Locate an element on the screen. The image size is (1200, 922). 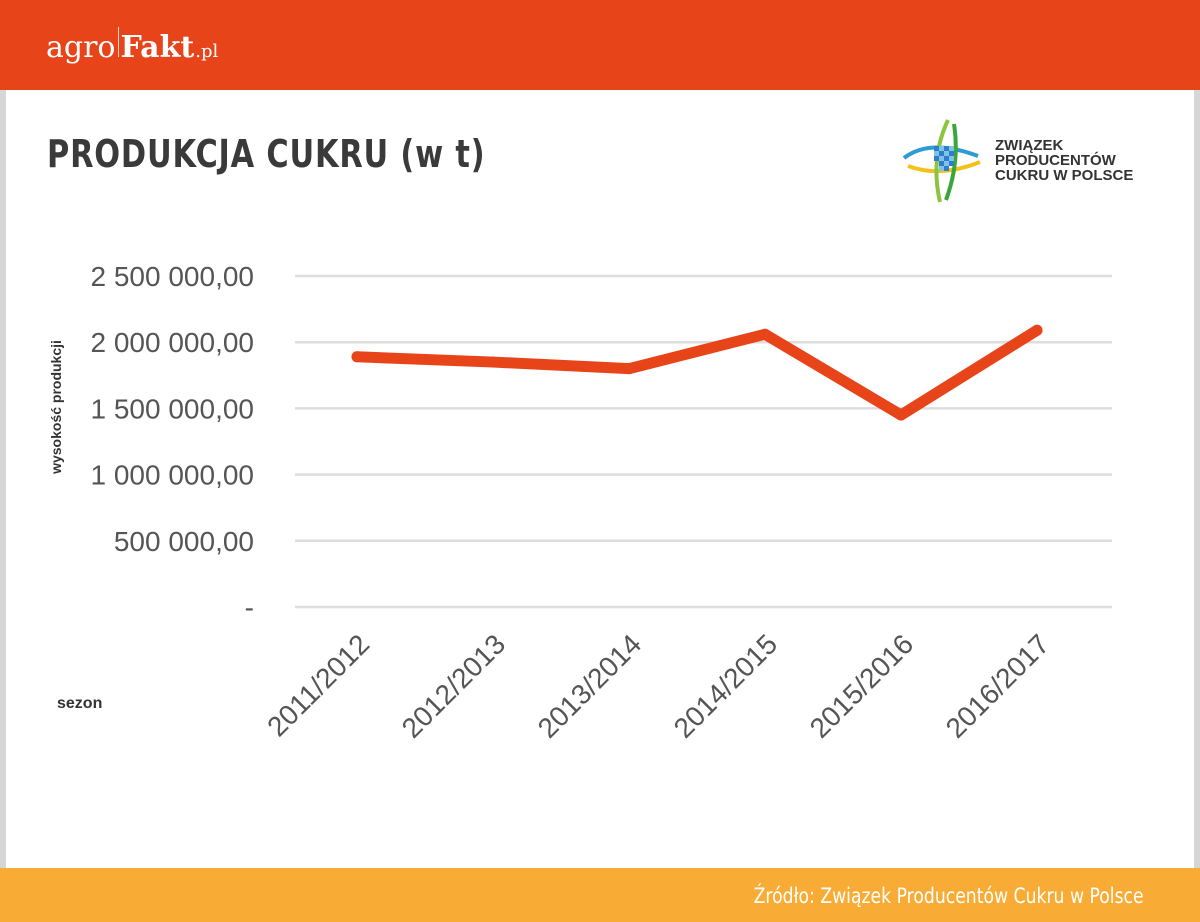
brand-part-2: Fakt is located at coordinates (157, 47).